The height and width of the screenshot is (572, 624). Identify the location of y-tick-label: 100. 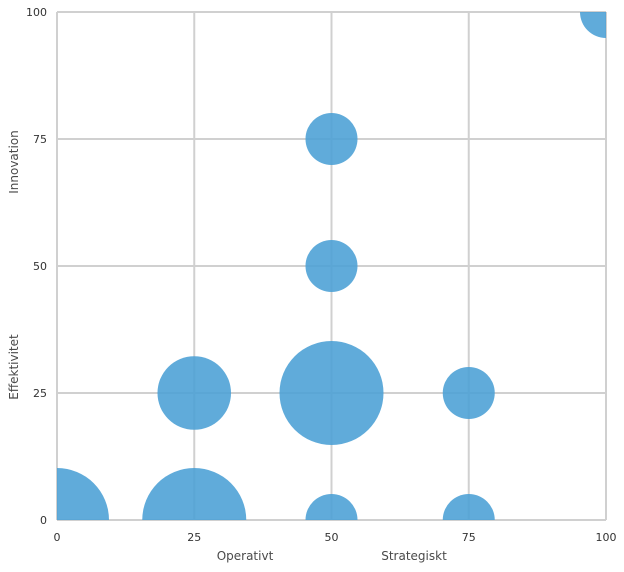
(36, 12).